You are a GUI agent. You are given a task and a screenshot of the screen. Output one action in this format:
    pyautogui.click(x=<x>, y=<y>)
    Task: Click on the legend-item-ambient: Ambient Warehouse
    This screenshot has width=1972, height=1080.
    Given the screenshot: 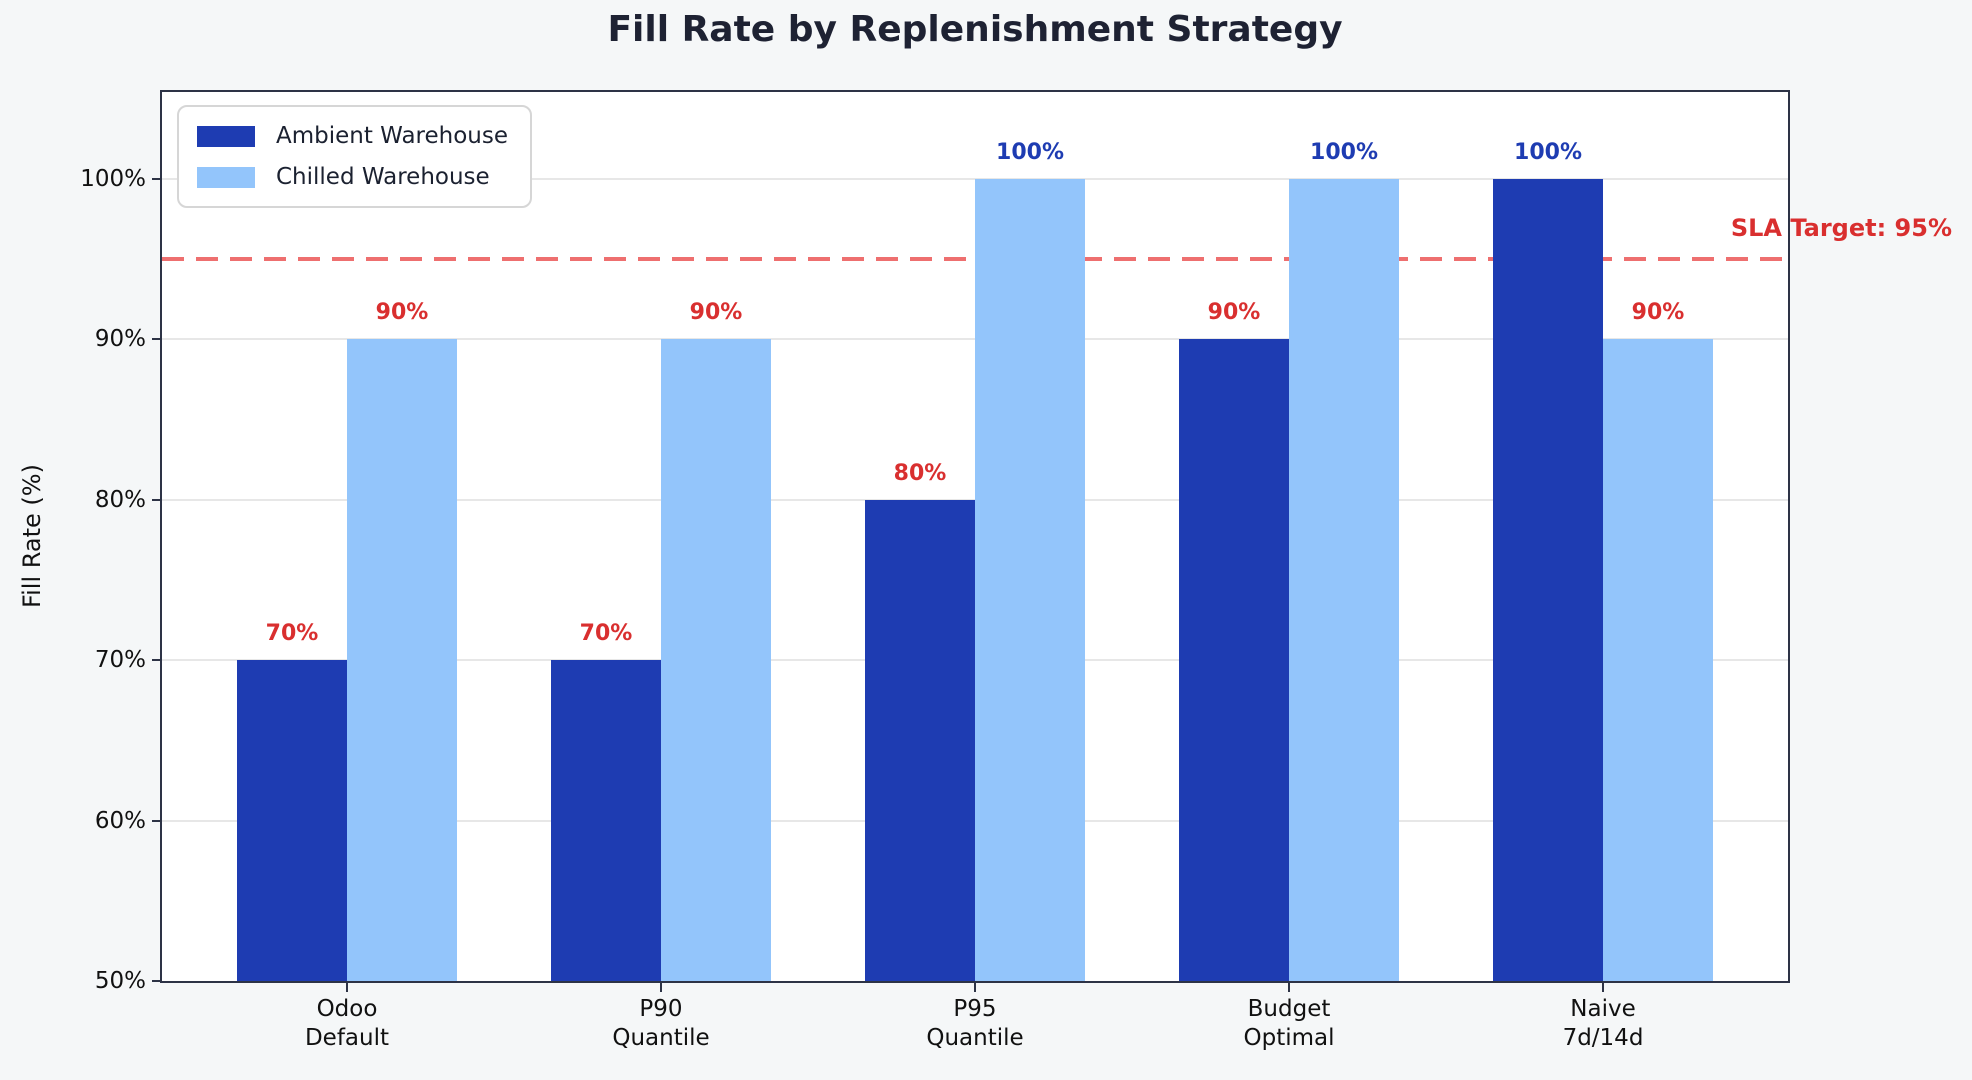 What is the action you would take?
    pyautogui.click(x=352, y=136)
    